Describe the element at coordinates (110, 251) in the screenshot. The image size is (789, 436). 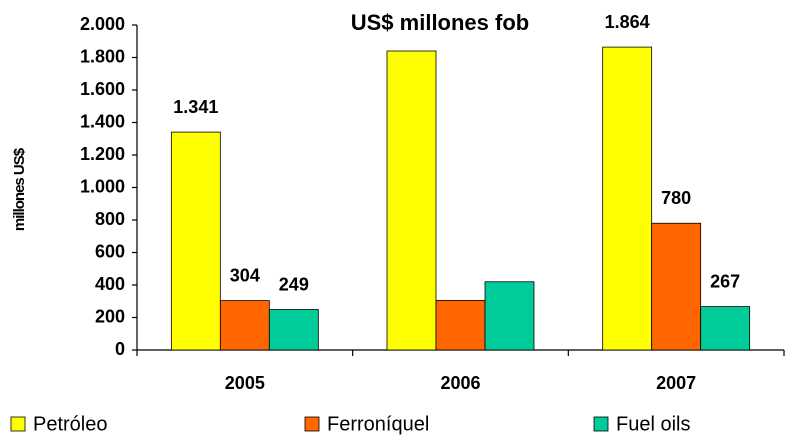
I see `y-tick-label: 600` at that location.